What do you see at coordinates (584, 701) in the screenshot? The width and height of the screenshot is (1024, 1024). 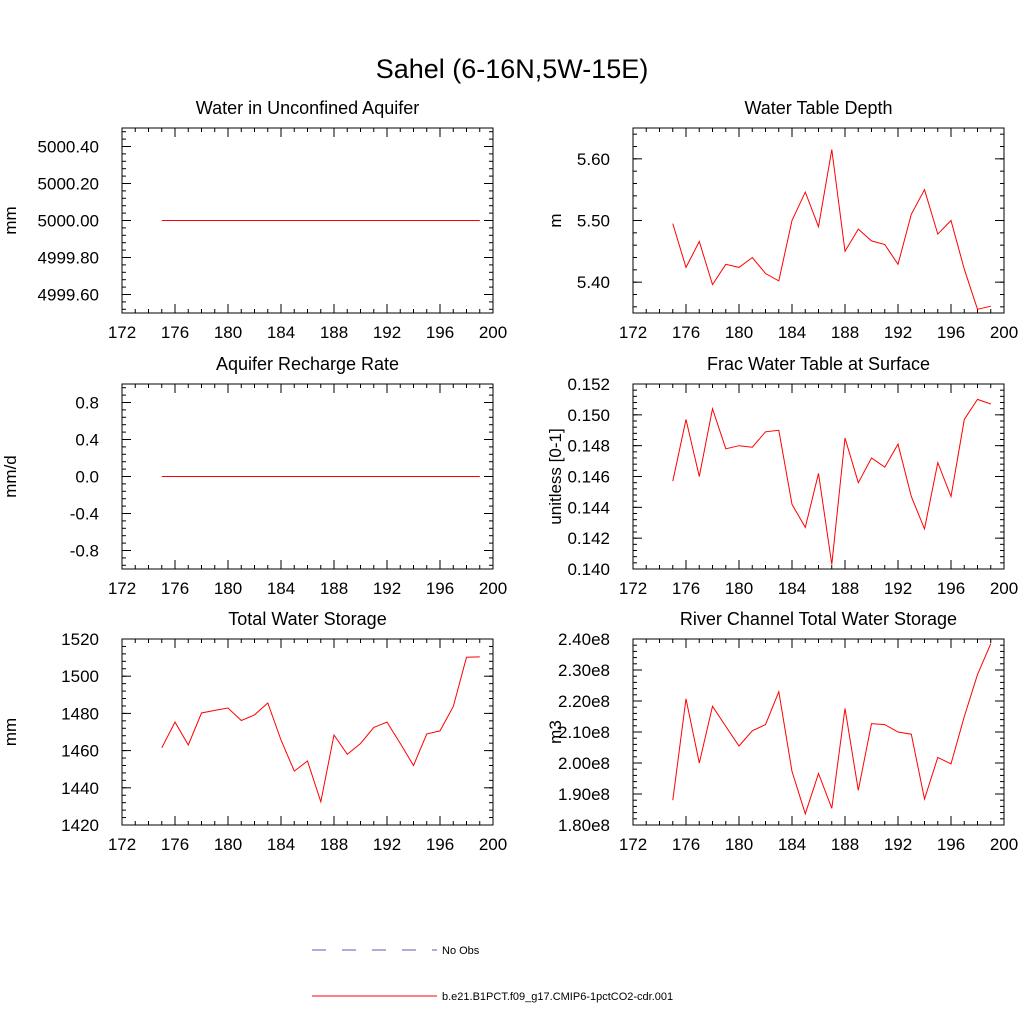 I see `y-tick-label: 2.20e8` at bounding box center [584, 701].